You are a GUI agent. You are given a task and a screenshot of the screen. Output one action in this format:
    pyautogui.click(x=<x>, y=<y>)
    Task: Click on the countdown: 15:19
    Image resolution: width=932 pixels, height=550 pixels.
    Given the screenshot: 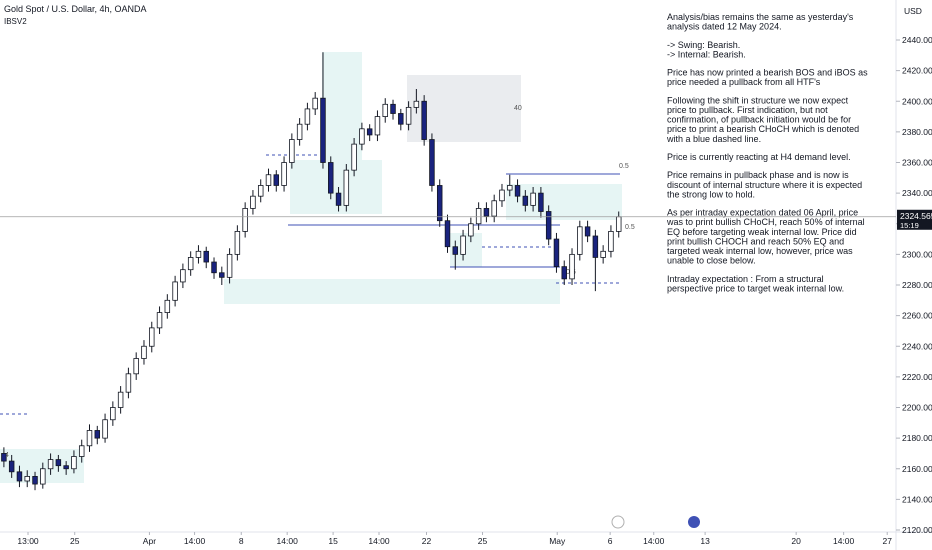 What is the action you would take?
    pyautogui.click(x=909, y=225)
    